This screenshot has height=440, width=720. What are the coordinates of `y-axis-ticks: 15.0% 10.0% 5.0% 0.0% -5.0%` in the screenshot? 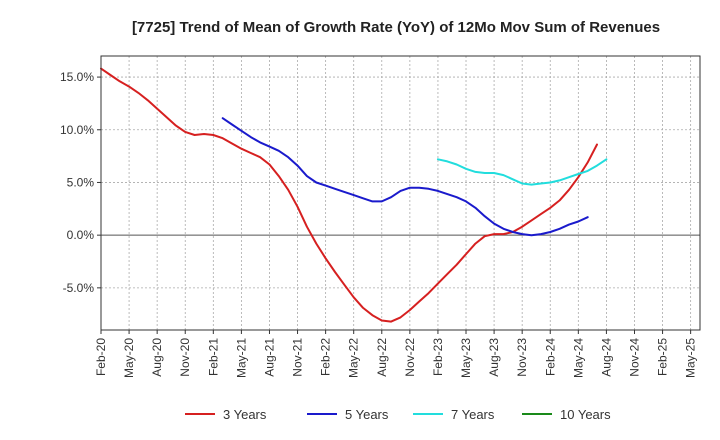 It's located at (80, 182).